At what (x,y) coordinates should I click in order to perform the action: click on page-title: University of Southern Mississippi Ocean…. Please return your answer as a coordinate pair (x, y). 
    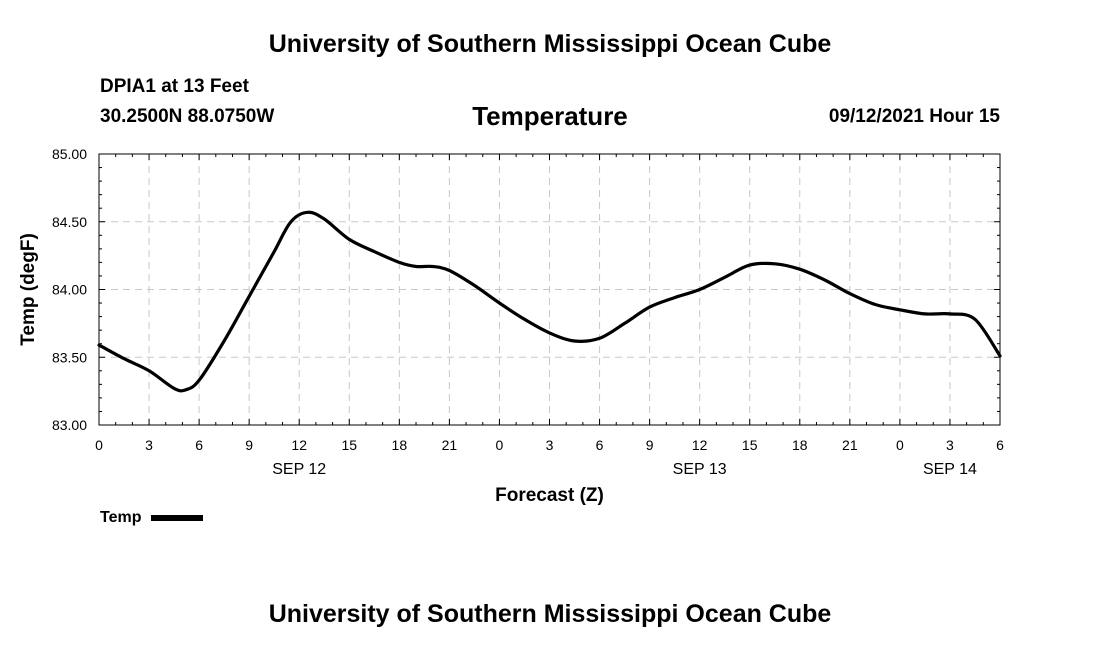
    Looking at the image, I should click on (550, 44).